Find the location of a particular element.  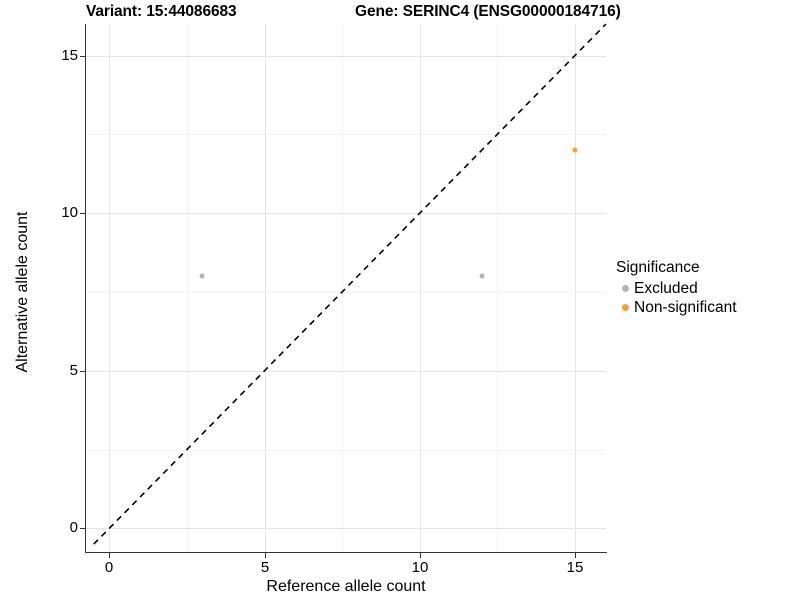

legend-item-label: Excluded is located at coordinates (666, 288).